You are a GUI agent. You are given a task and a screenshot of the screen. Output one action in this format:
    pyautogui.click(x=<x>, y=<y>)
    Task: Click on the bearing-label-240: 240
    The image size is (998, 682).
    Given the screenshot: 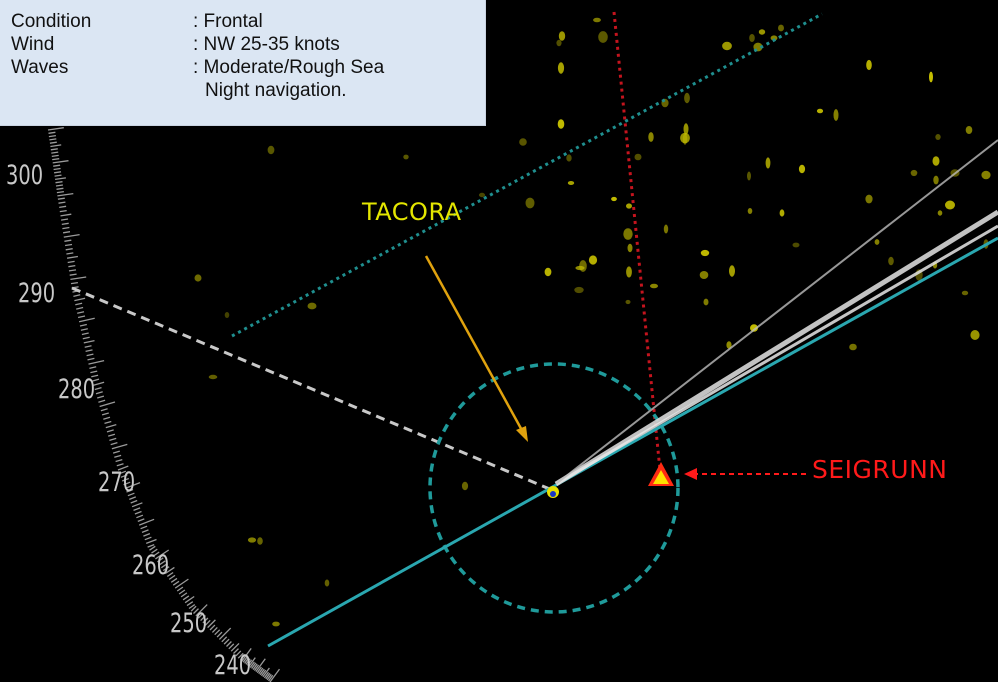 What is the action you would take?
    pyautogui.click(x=233, y=665)
    